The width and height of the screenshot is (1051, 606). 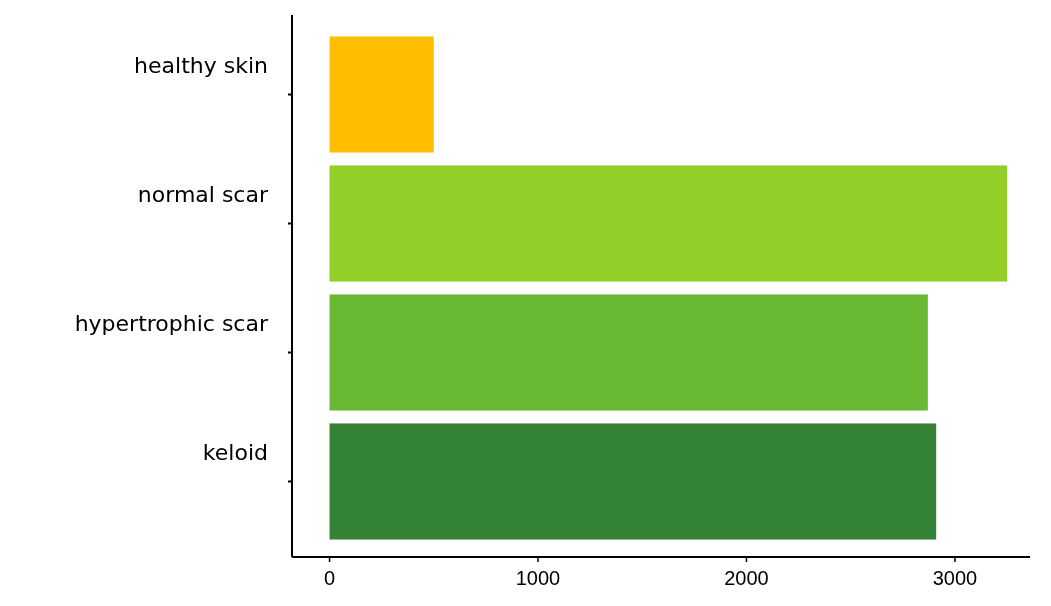 I want to click on y-tick-label: healthy skin, so click(x=201, y=65).